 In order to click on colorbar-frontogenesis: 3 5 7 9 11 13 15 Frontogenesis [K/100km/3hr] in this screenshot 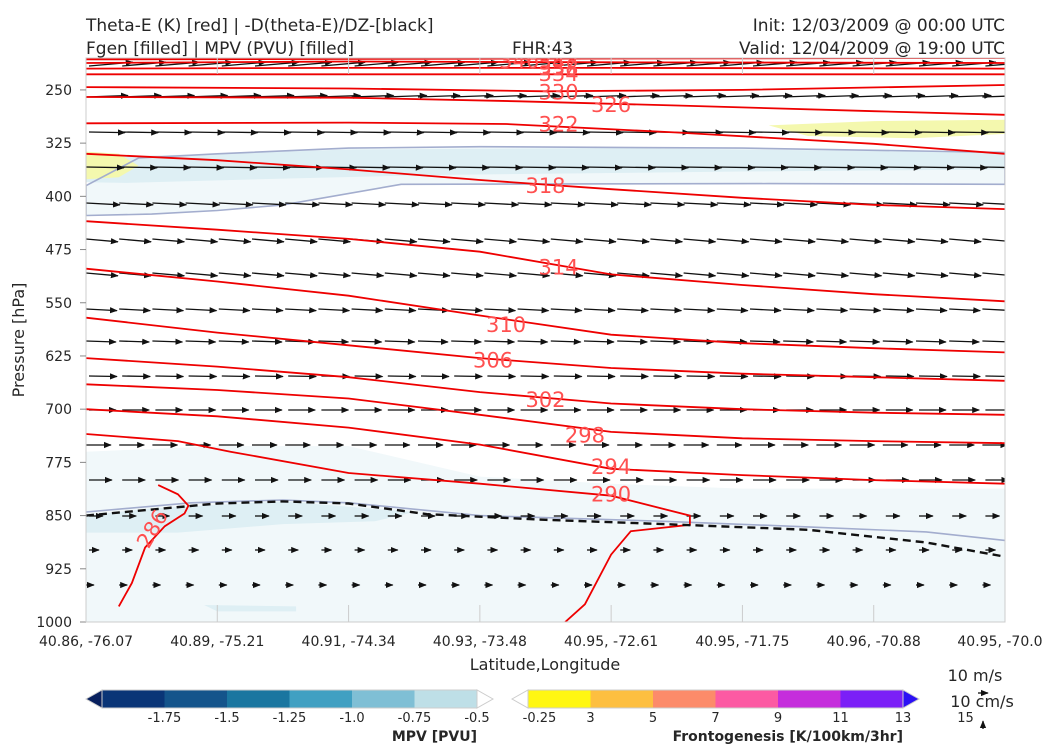, I will do `click(742, 717)`.